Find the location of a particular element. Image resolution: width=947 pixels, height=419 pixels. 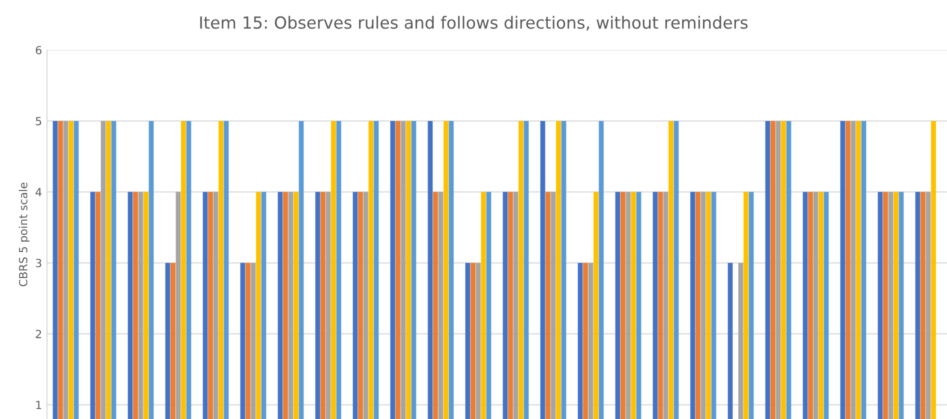

y-tick-label: 4 is located at coordinates (39, 192).